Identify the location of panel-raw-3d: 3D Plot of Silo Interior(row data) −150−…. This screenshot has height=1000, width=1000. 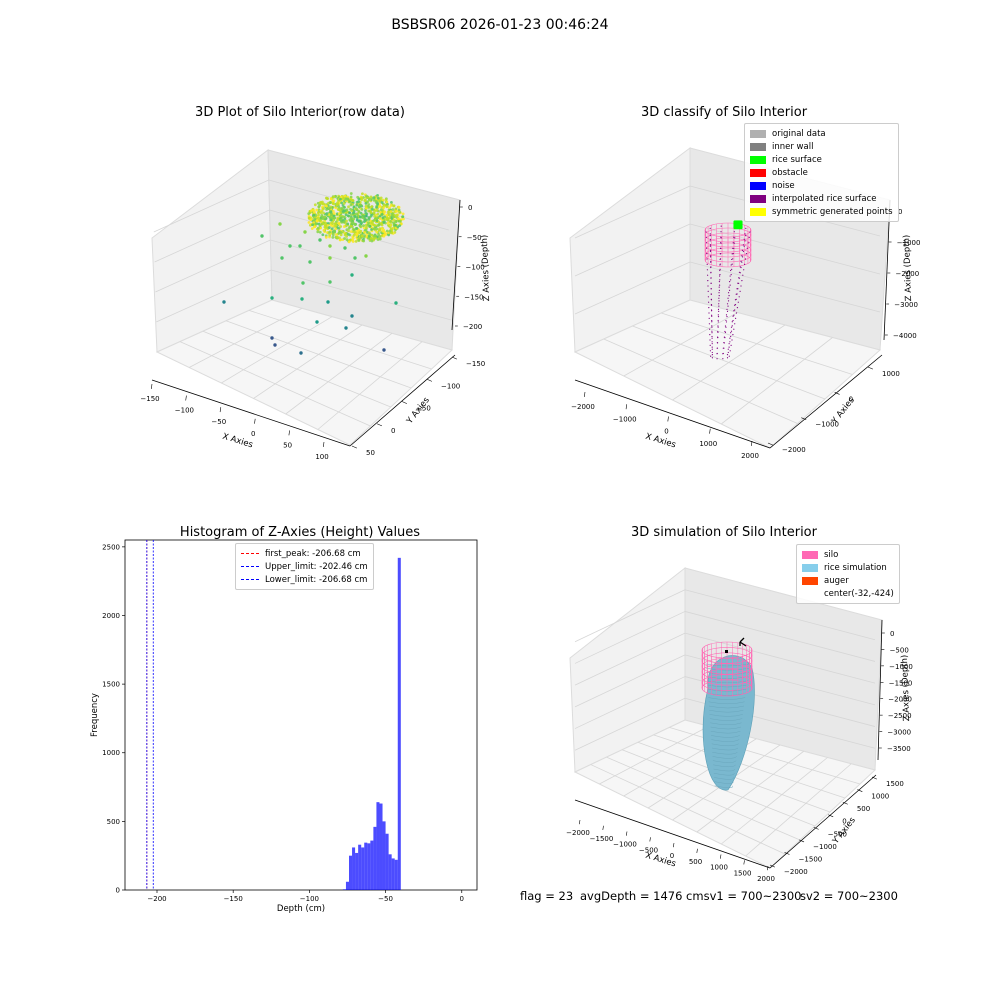
(316, 283).